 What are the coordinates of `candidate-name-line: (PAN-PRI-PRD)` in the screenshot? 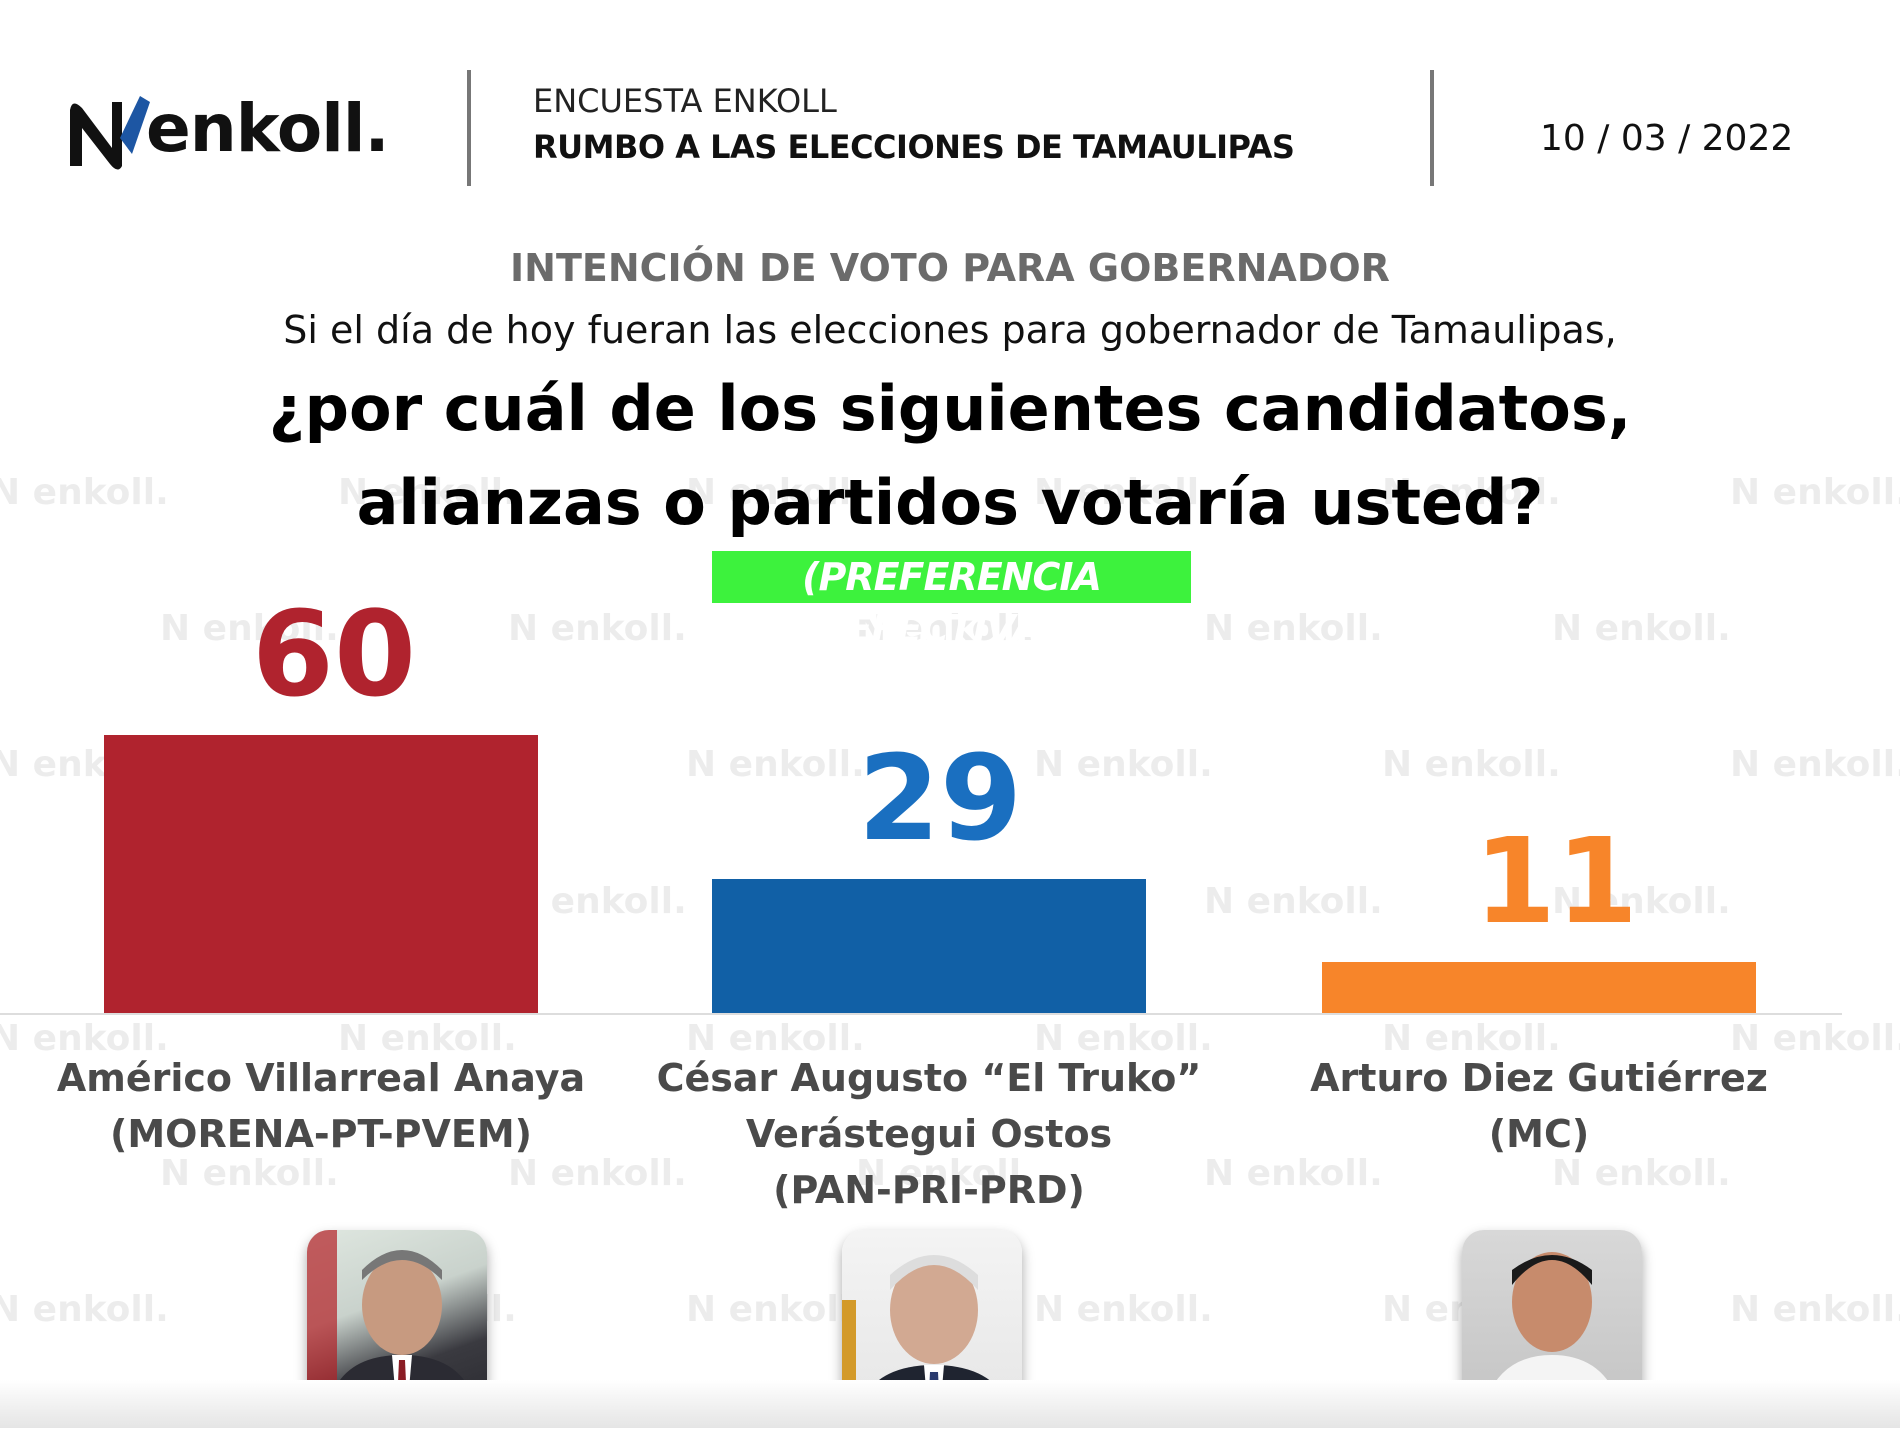 It's located at (929, 1190).